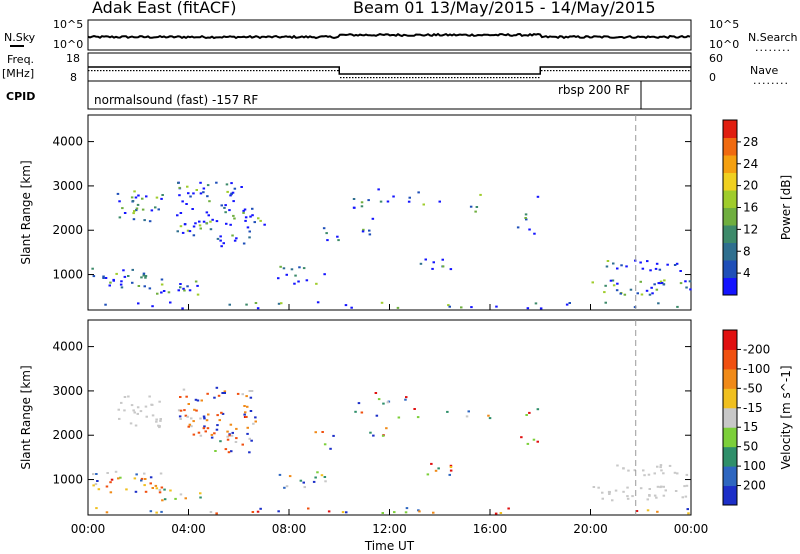  I want to click on freq-bottom-tick: 8, so click(73, 77).